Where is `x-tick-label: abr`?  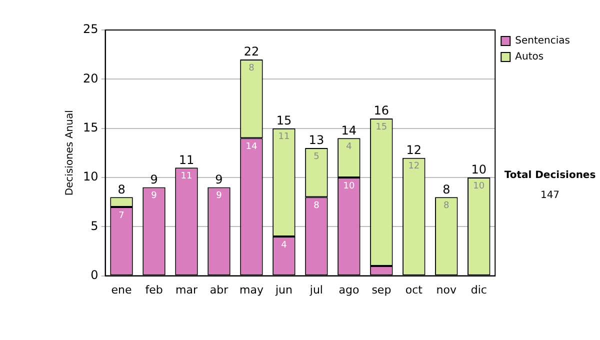 x-tick-label: abr is located at coordinates (219, 289).